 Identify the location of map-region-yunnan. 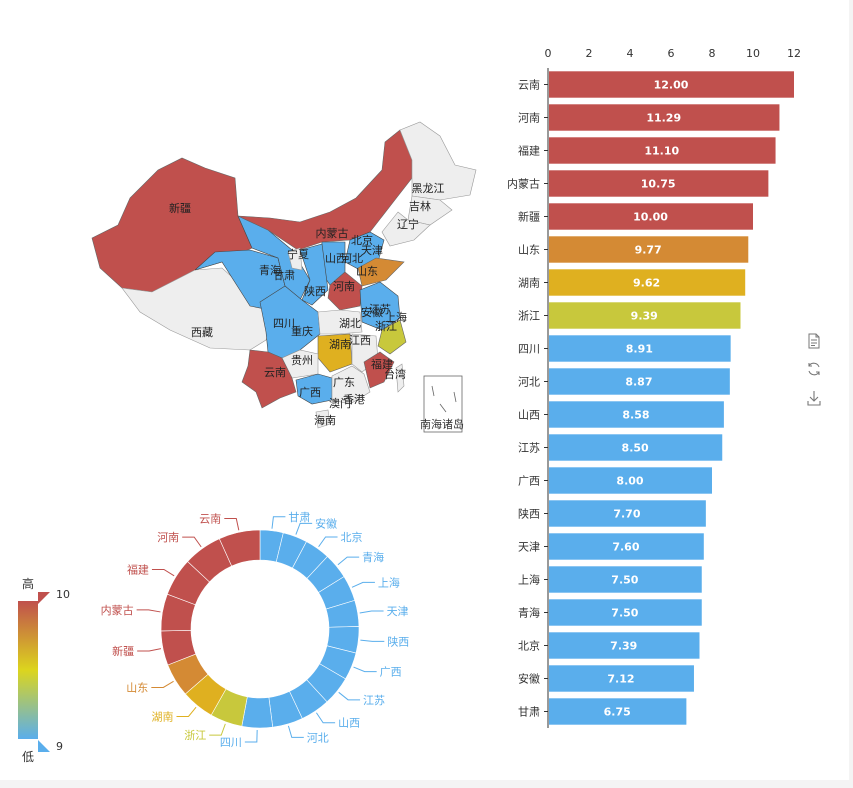
(269, 379).